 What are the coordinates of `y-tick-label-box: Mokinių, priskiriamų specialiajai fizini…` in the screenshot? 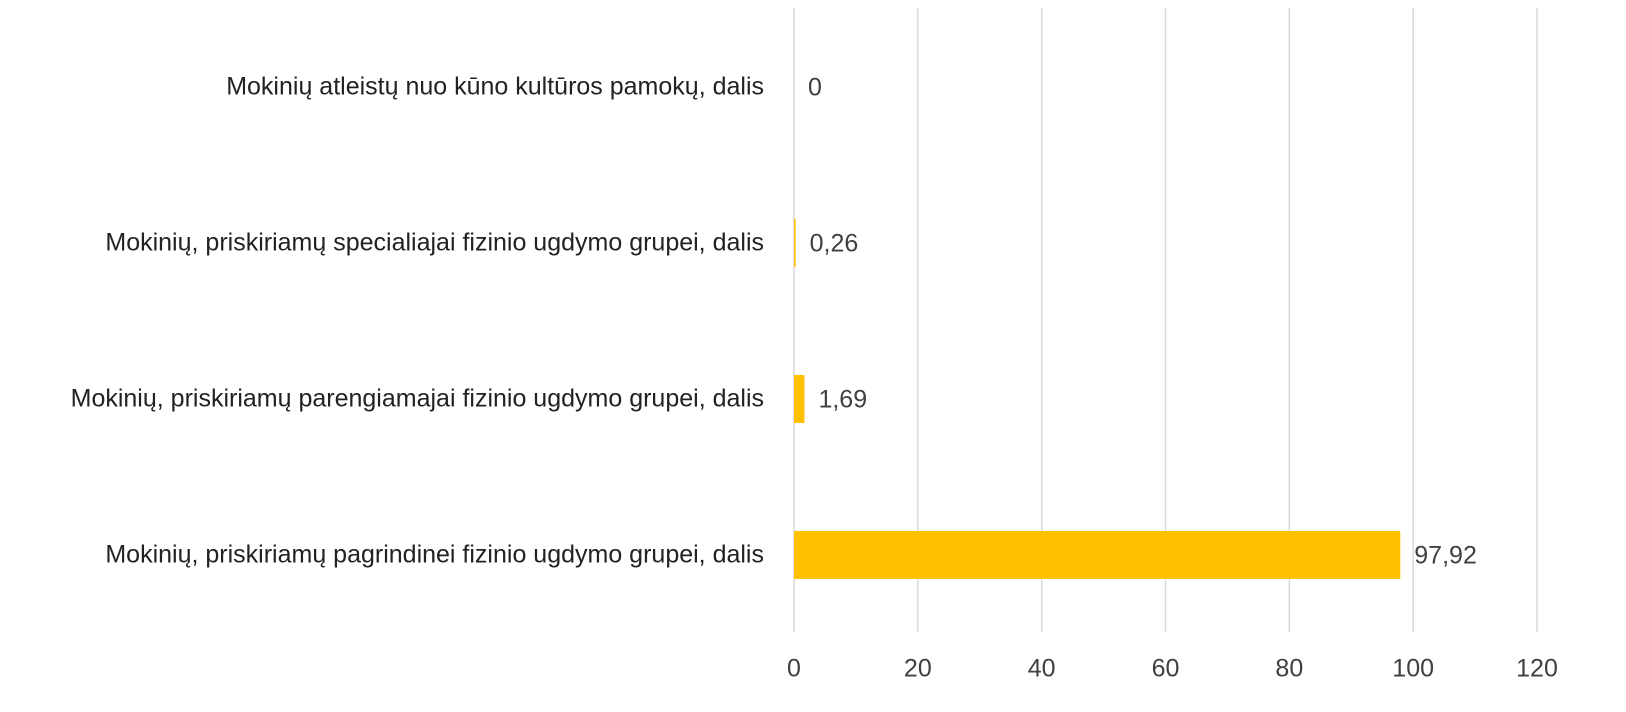 It's located at (384, 243).